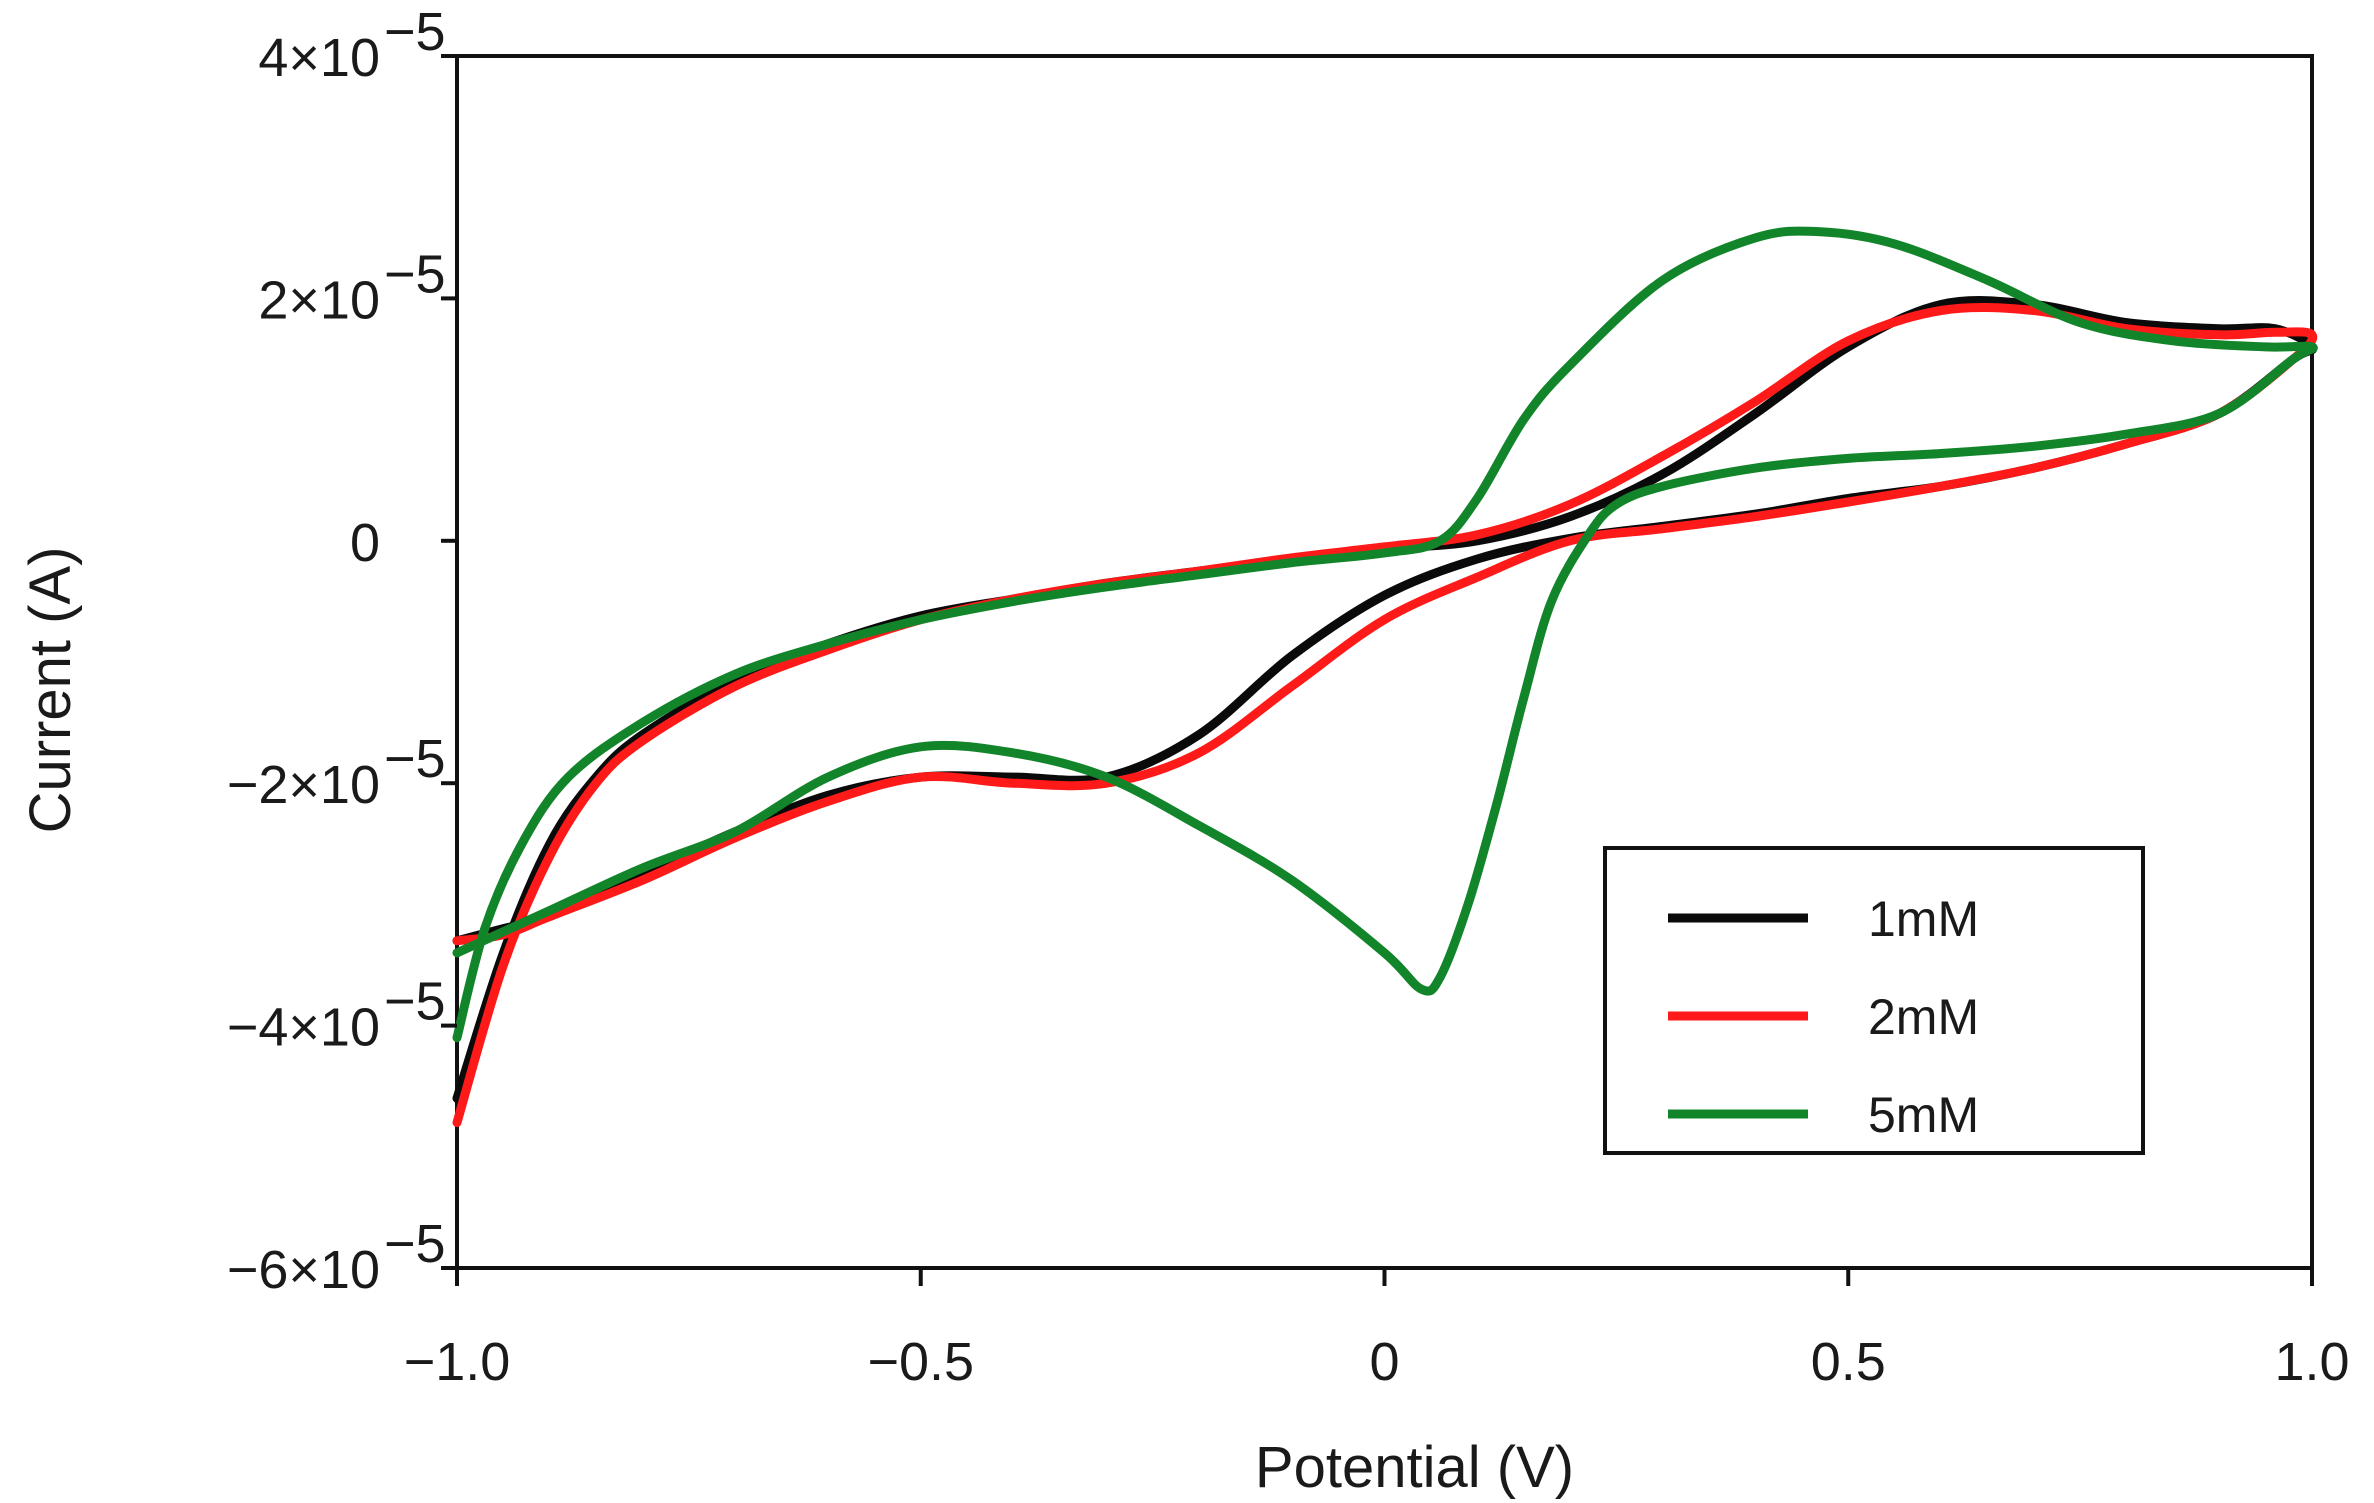 The image size is (2374, 1503). I want to click on y-tick-label: 4×10, so click(319, 58).